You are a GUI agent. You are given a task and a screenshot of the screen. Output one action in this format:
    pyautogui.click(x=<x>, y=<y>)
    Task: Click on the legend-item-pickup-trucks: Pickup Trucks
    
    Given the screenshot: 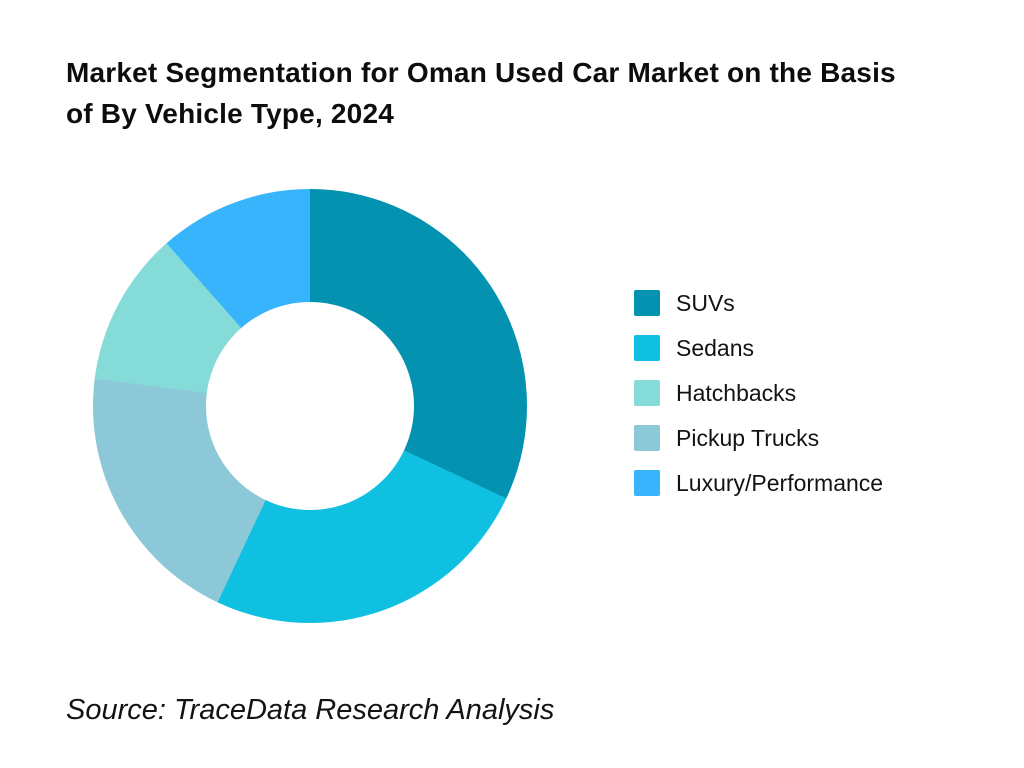 What is the action you would take?
    pyautogui.click(x=758, y=438)
    